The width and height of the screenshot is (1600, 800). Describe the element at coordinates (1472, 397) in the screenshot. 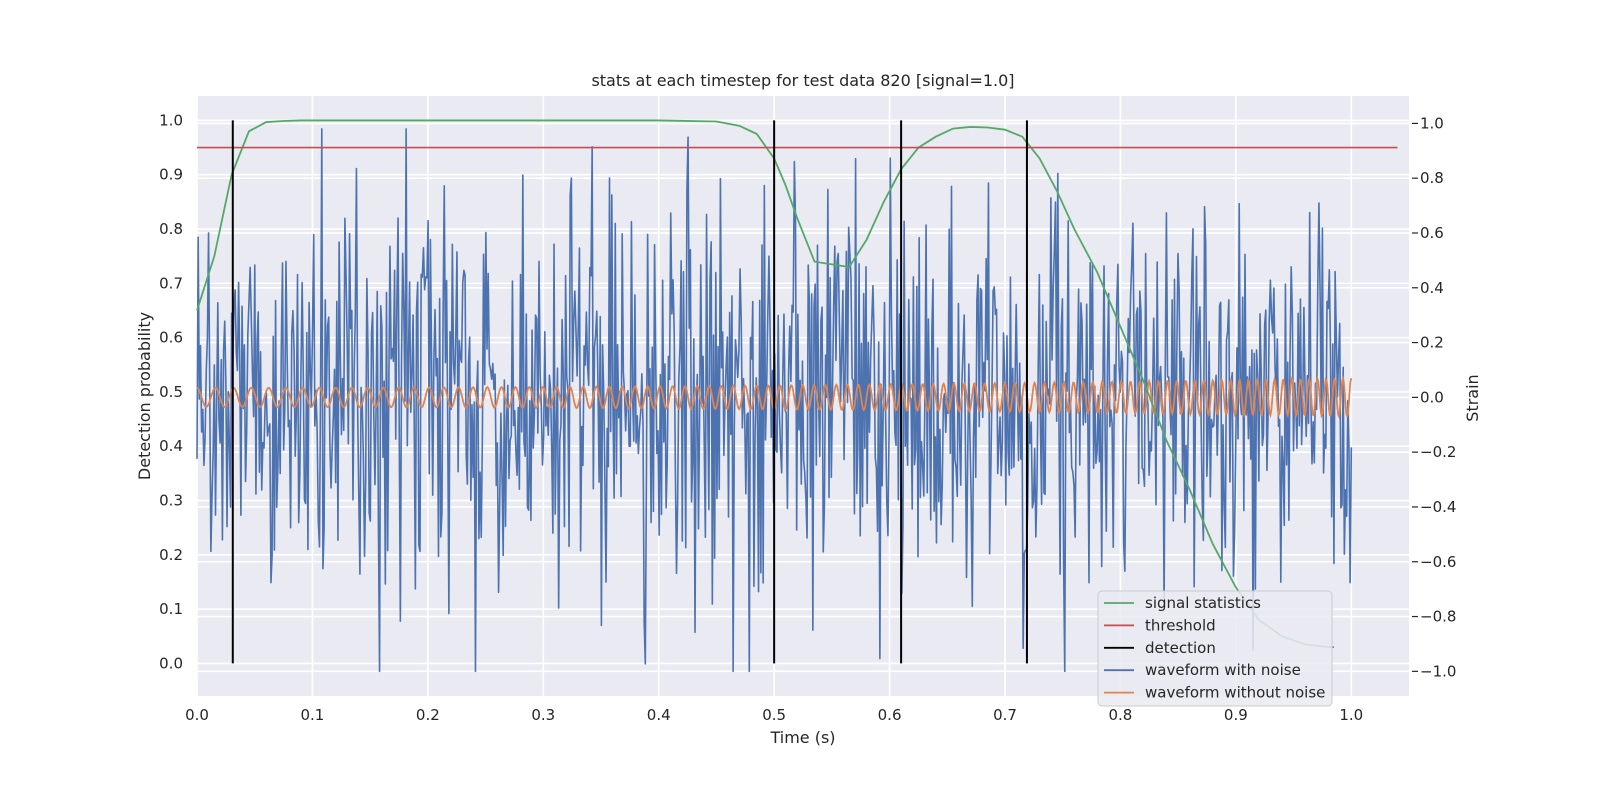

I see `y-axis-right-label: Strain` at that location.